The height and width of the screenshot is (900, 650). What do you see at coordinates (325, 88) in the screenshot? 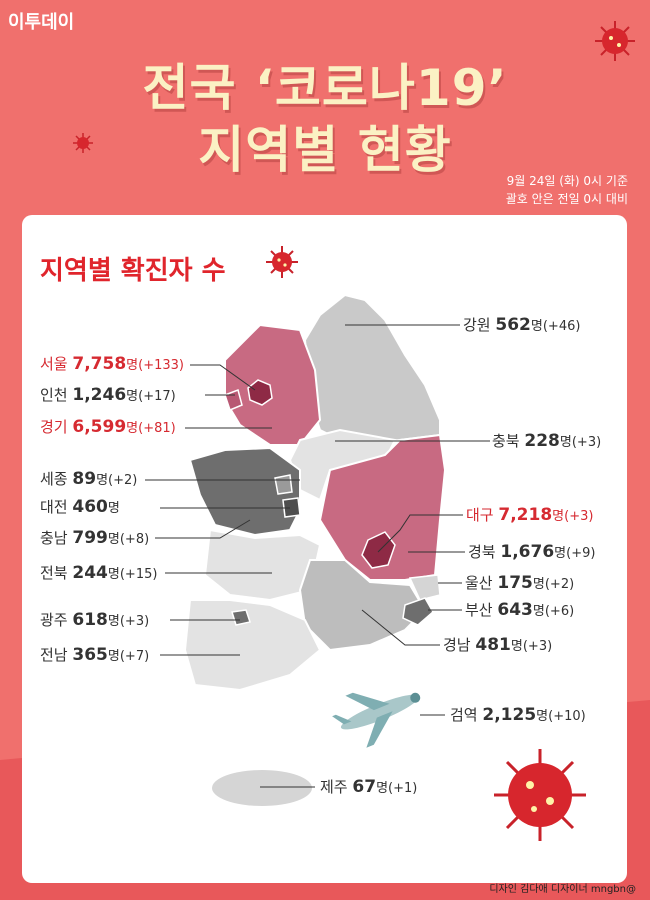
I see `page-title-line1: 전국 ‘코로나19’` at bounding box center [325, 88].